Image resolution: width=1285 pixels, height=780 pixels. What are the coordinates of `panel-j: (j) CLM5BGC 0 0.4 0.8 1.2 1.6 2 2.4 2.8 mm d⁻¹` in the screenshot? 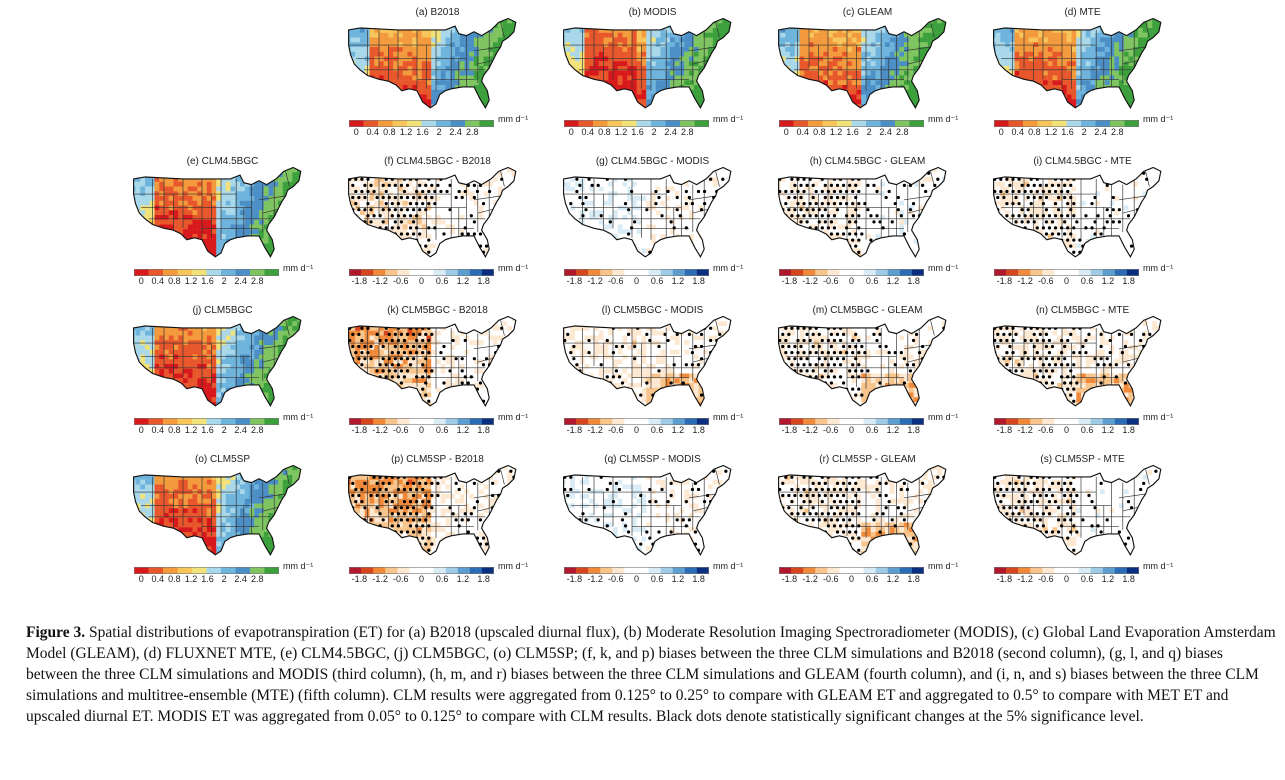 It's located at (222, 375).